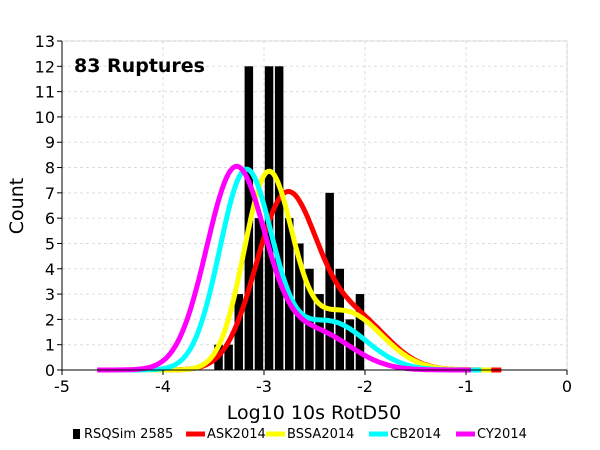  Describe the element at coordinates (236, 434) in the screenshot. I see `legend-label: ASK2014` at that location.